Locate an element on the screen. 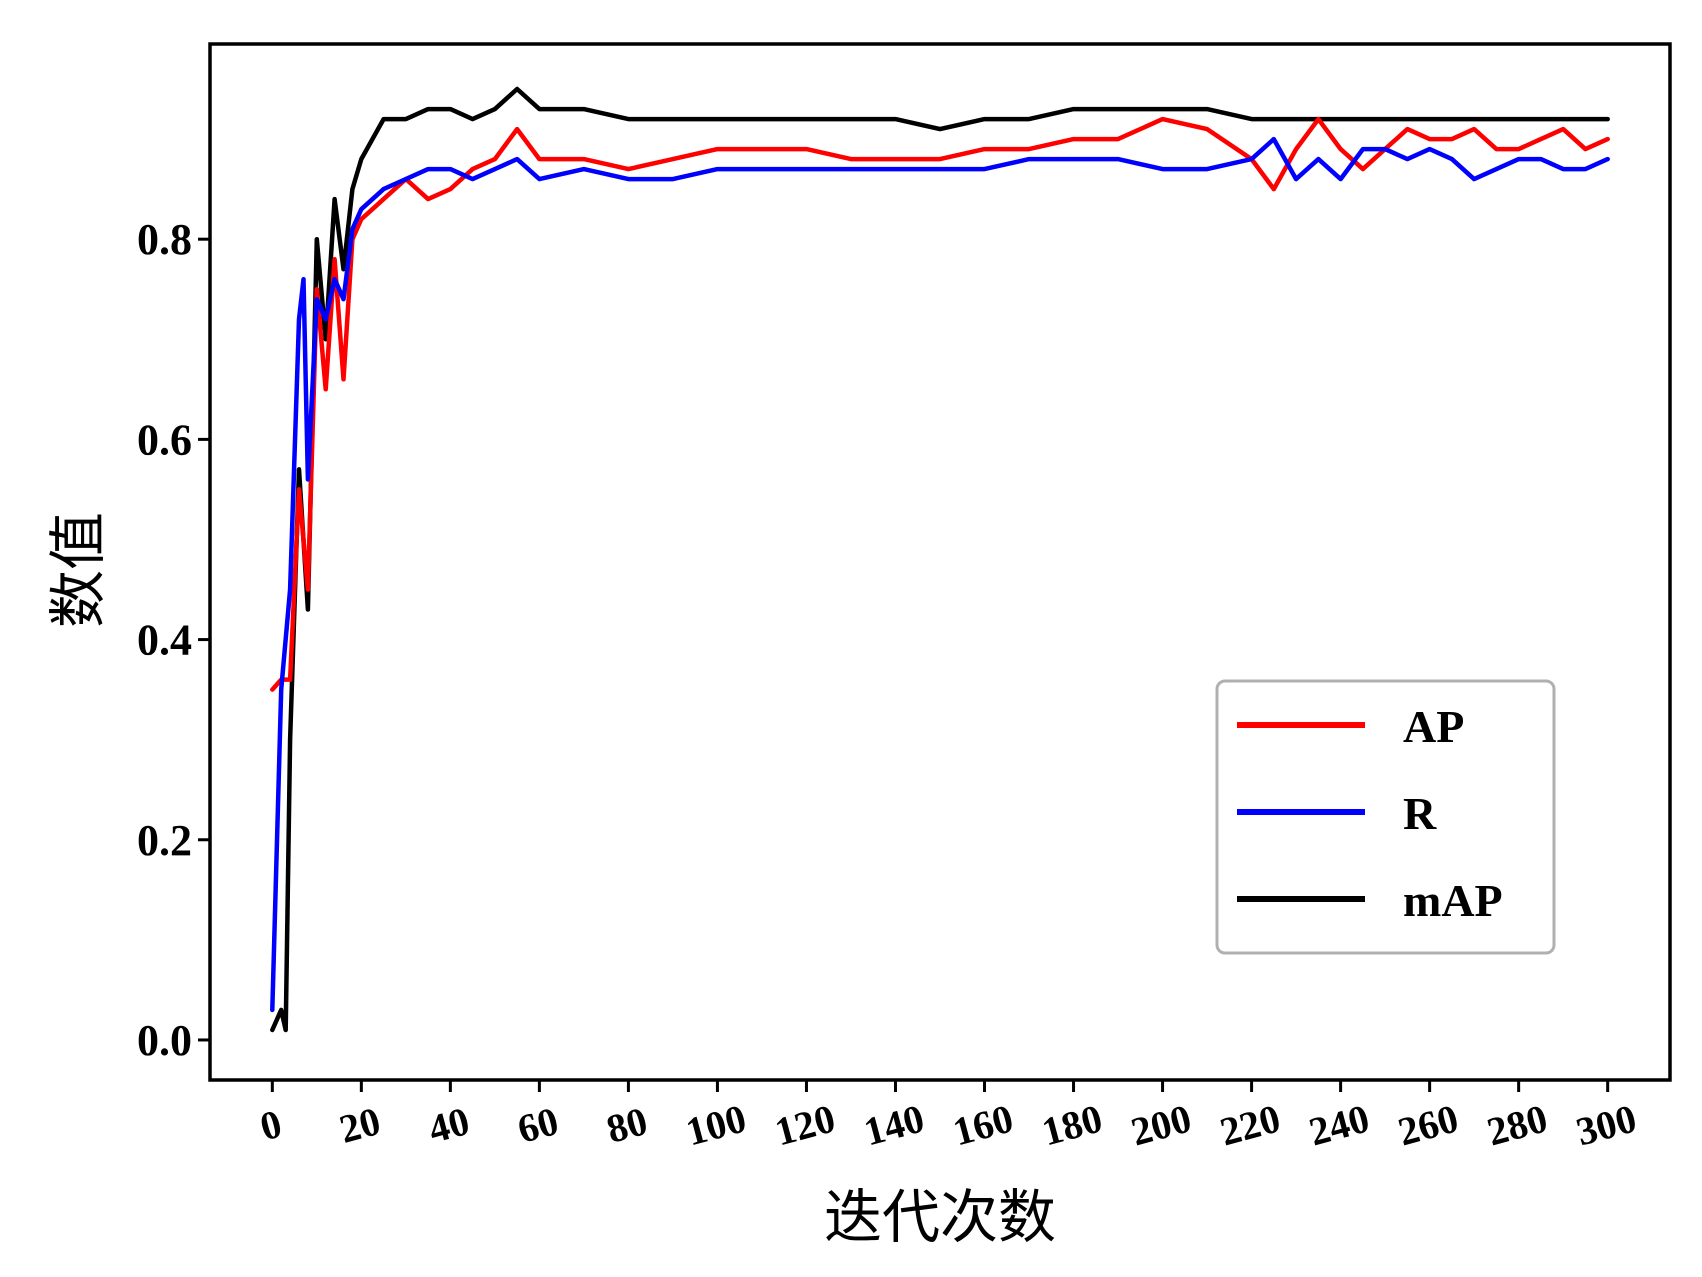  x-axis-title: 迭代次数 is located at coordinates (940, 1217).